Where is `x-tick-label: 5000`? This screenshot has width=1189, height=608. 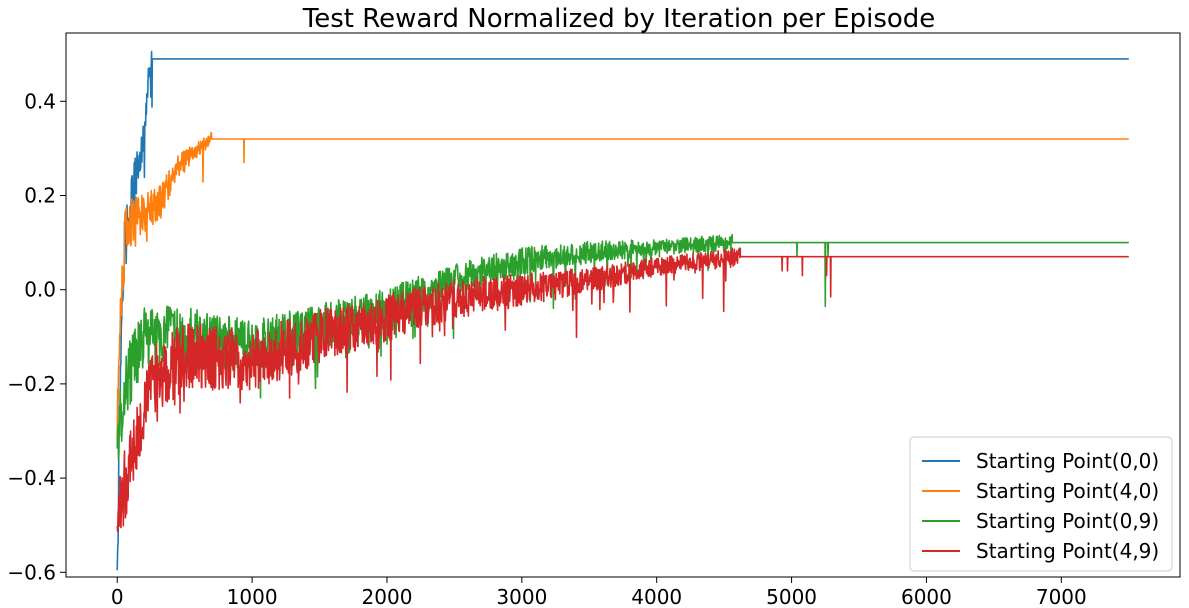 x-tick-label: 5000 is located at coordinates (791, 596).